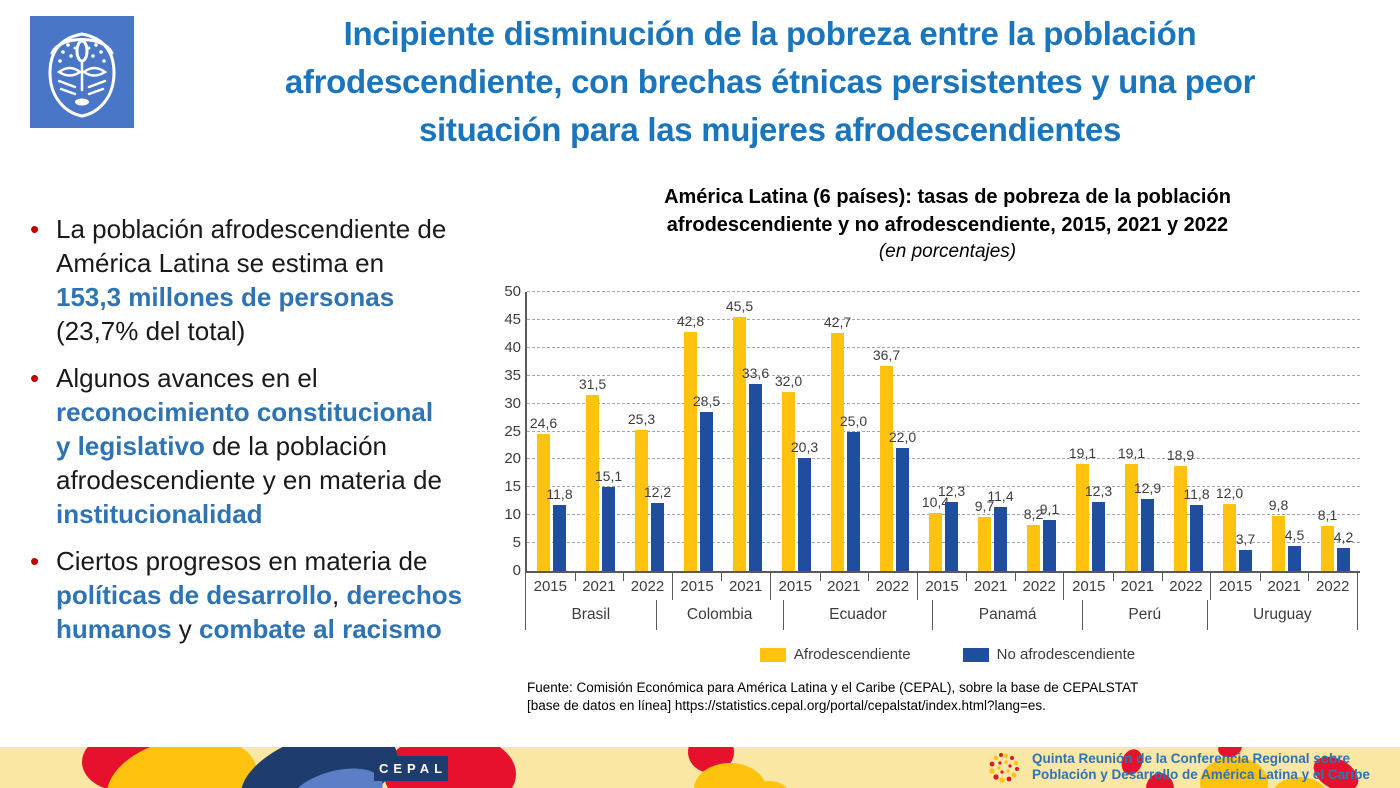 This screenshot has width=1400, height=788. I want to click on bar-no-afrodescendiente: 12,2, so click(657, 527).